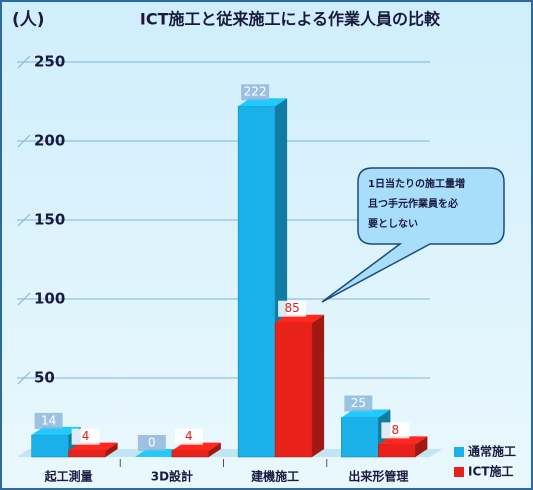 The width and height of the screenshot is (533, 490). I want to click on bar, so click(299, 386).